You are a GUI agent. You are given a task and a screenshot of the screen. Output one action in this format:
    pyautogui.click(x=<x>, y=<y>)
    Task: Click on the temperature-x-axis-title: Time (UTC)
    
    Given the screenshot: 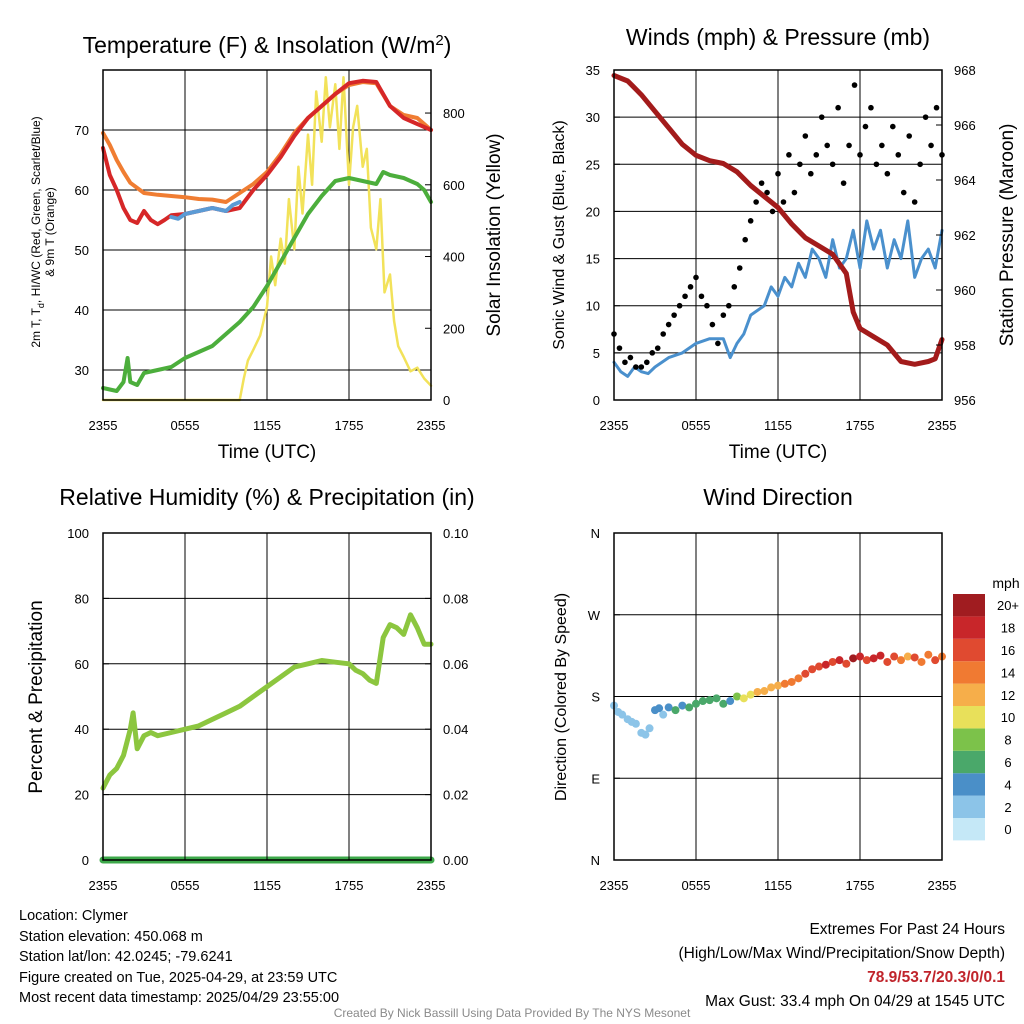 What is the action you would take?
    pyautogui.click(x=267, y=452)
    